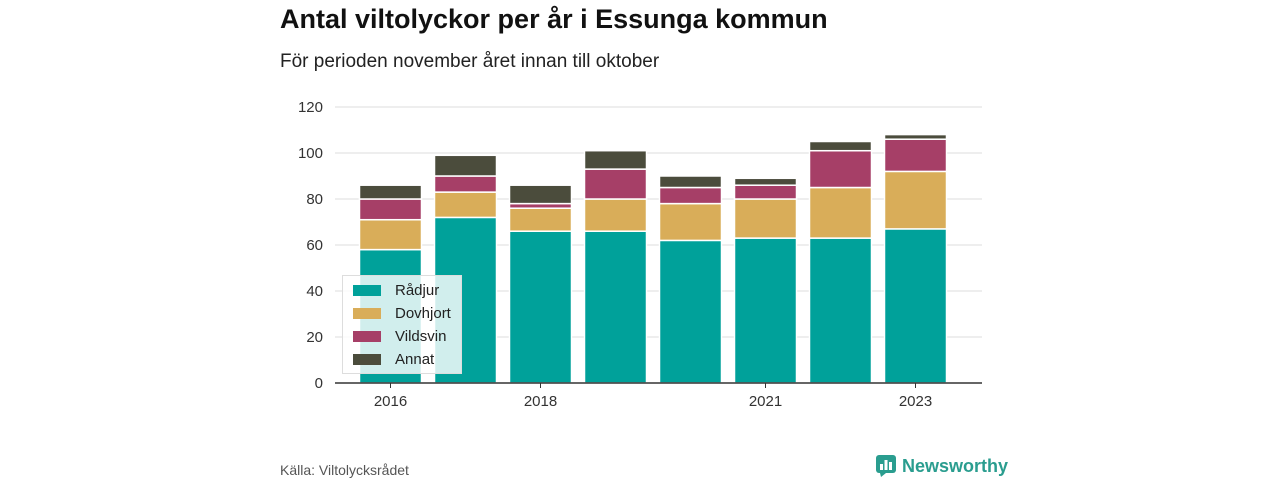  I want to click on source-note: Källa: Viltolycksrådet, so click(344, 470).